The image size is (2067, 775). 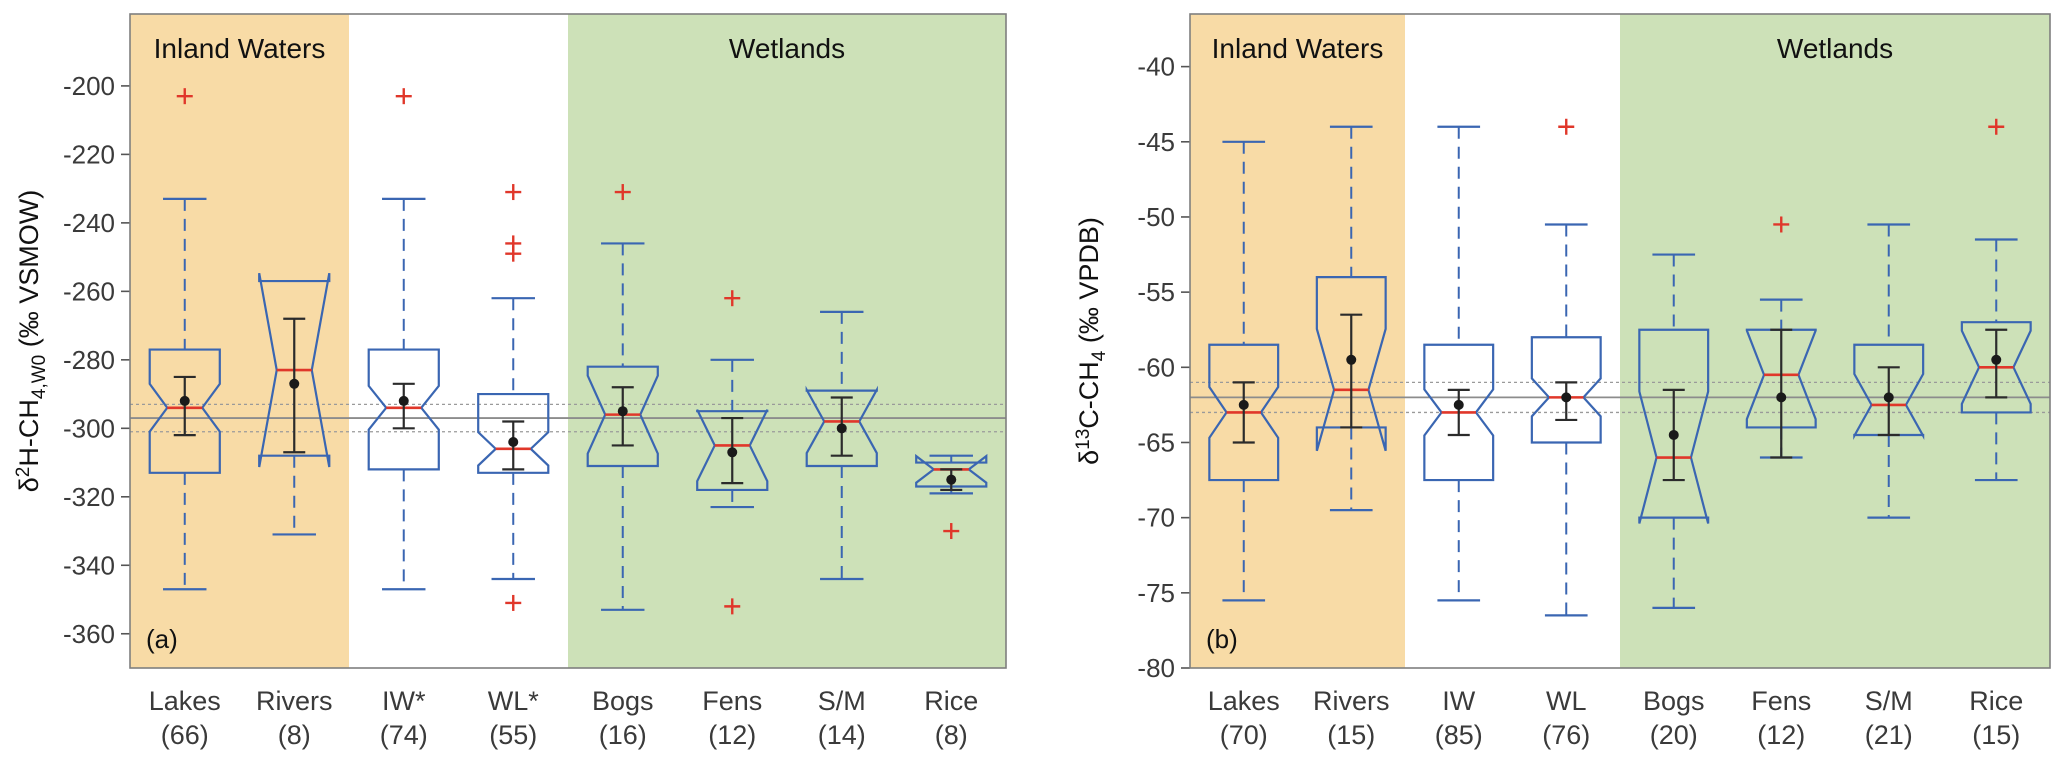 I want to click on y-axis-title: δ2H-CH4,W0 (‰ VSMOW), so click(x=31, y=341).